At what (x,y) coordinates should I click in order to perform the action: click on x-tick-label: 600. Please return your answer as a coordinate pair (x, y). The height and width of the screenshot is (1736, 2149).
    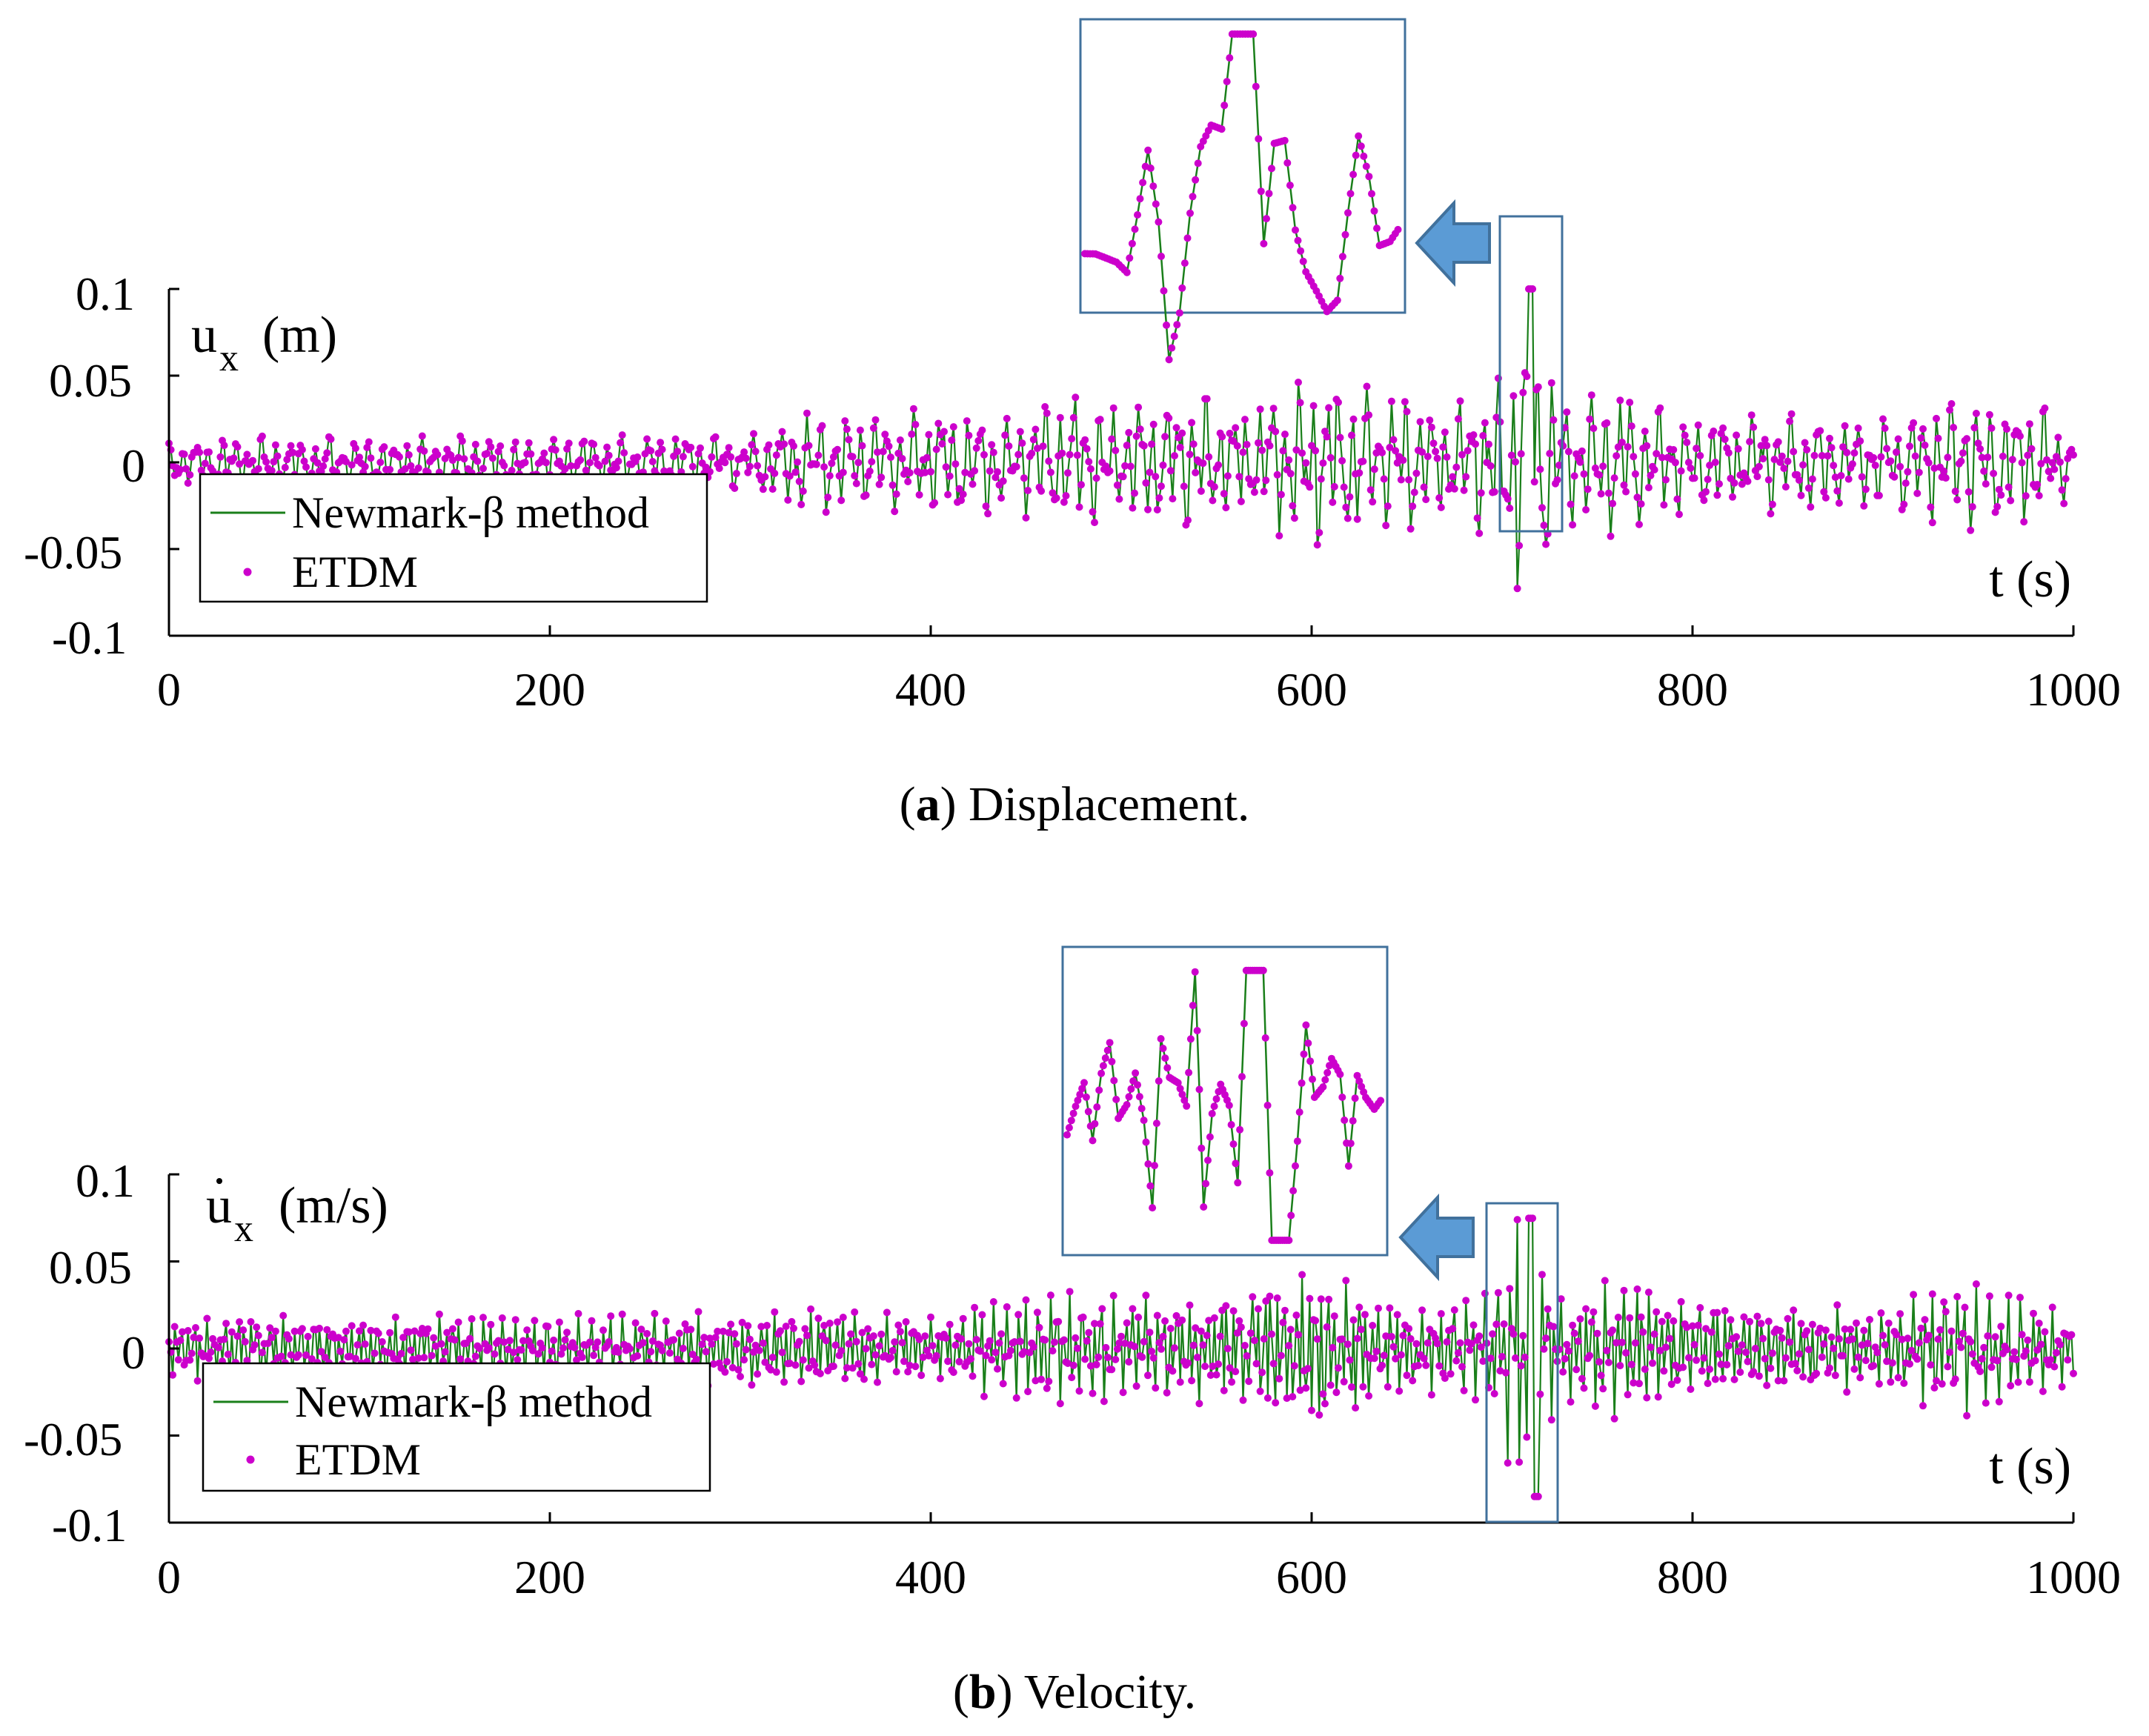
    Looking at the image, I should click on (1311, 1577).